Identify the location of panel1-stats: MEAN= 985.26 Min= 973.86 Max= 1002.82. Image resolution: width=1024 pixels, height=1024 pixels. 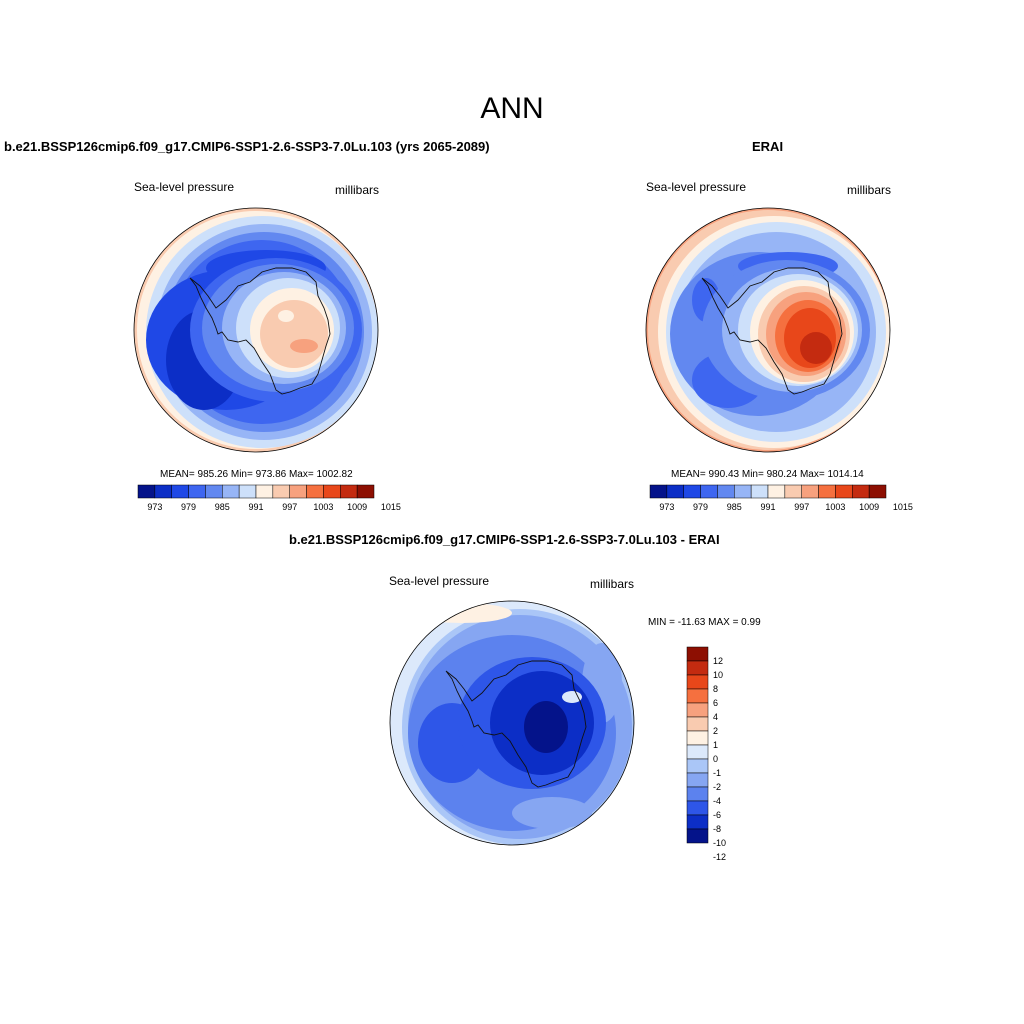
(256, 474).